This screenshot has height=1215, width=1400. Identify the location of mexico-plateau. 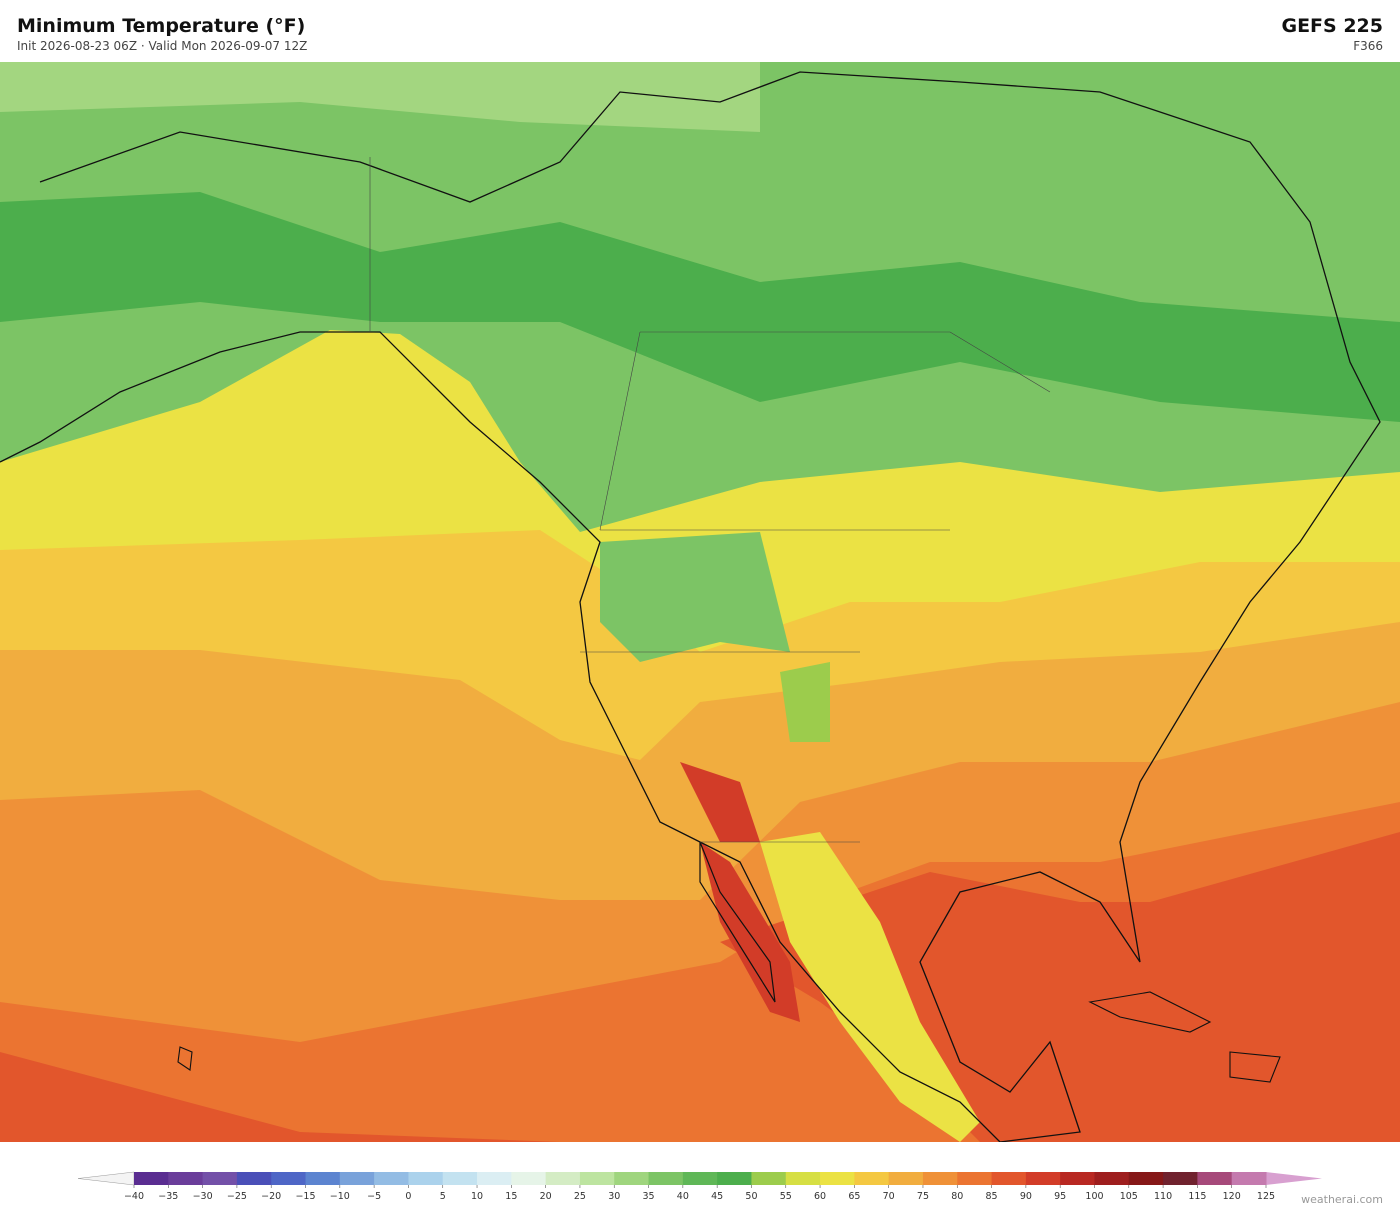
(870, 987).